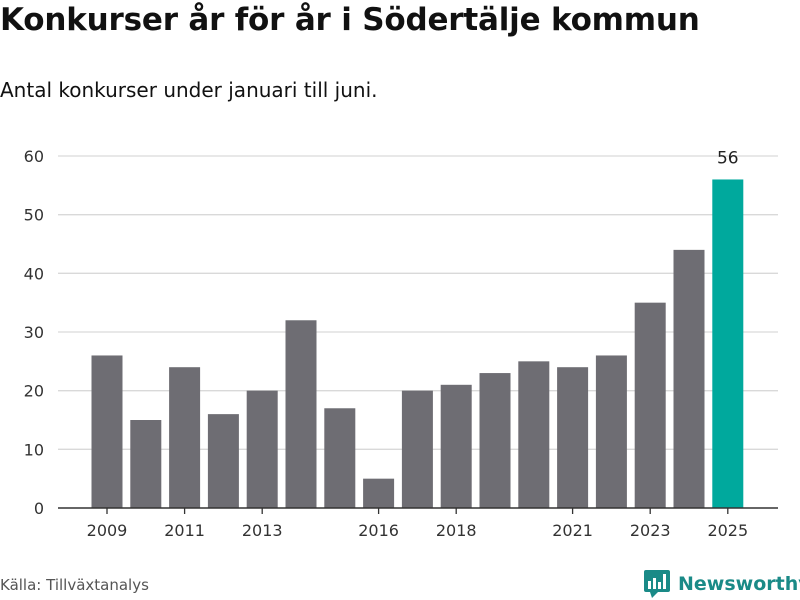 This screenshot has width=800, height=600. Describe the element at coordinates (379, 493) in the screenshot. I see `bar-2016` at that location.